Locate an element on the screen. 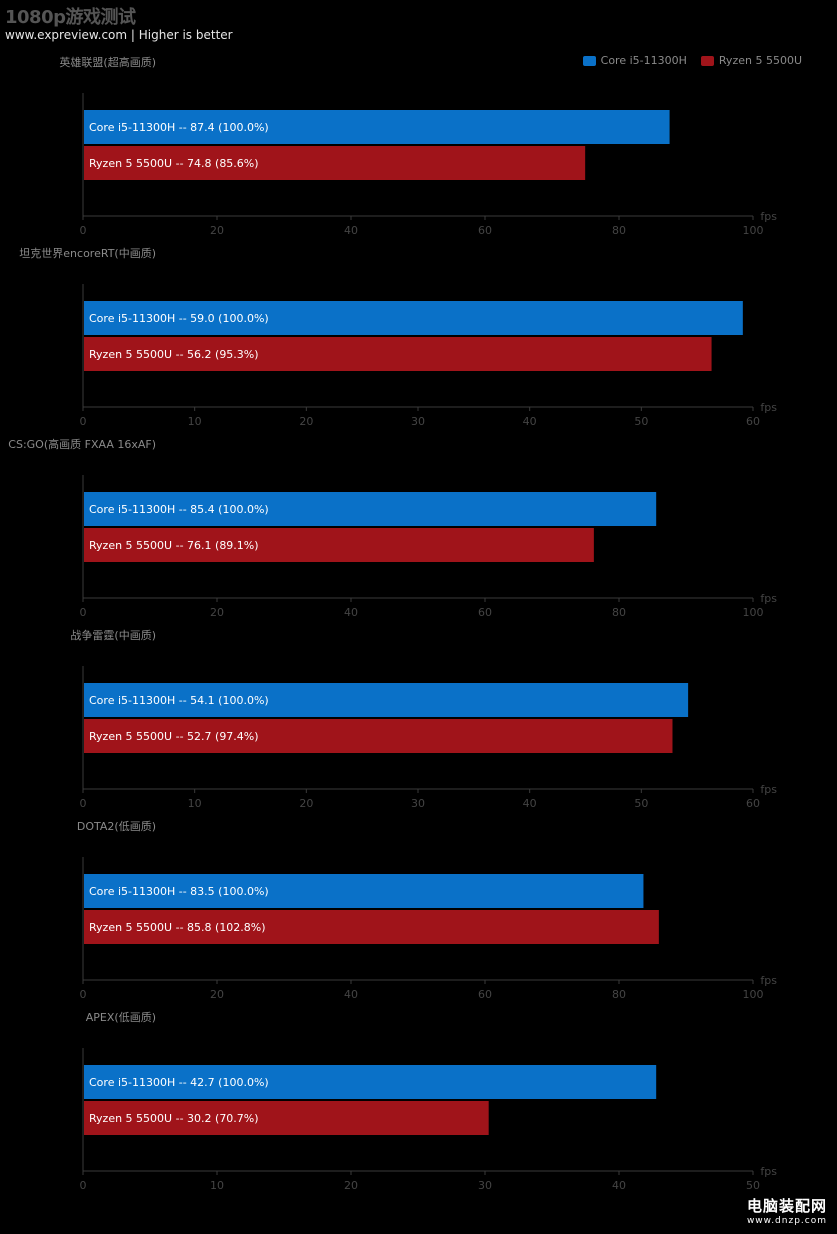 The width and height of the screenshot is (837, 1234). bar-data-label: Ryzen 5 5500U -- 76.1 (89.1%) is located at coordinates (174, 545).